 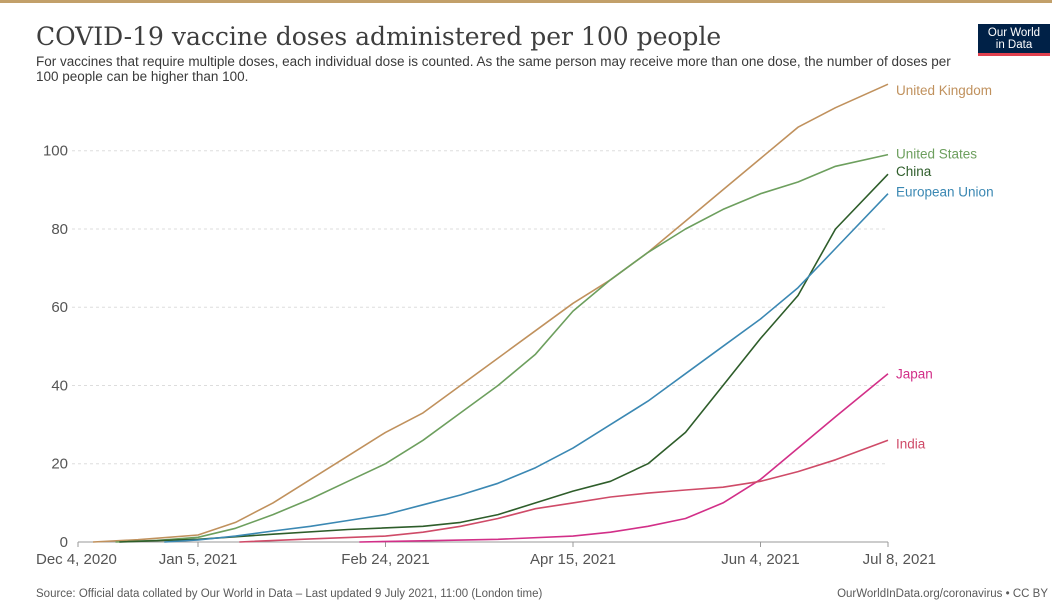 I want to click on series-label-india: India, so click(x=911, y=443).